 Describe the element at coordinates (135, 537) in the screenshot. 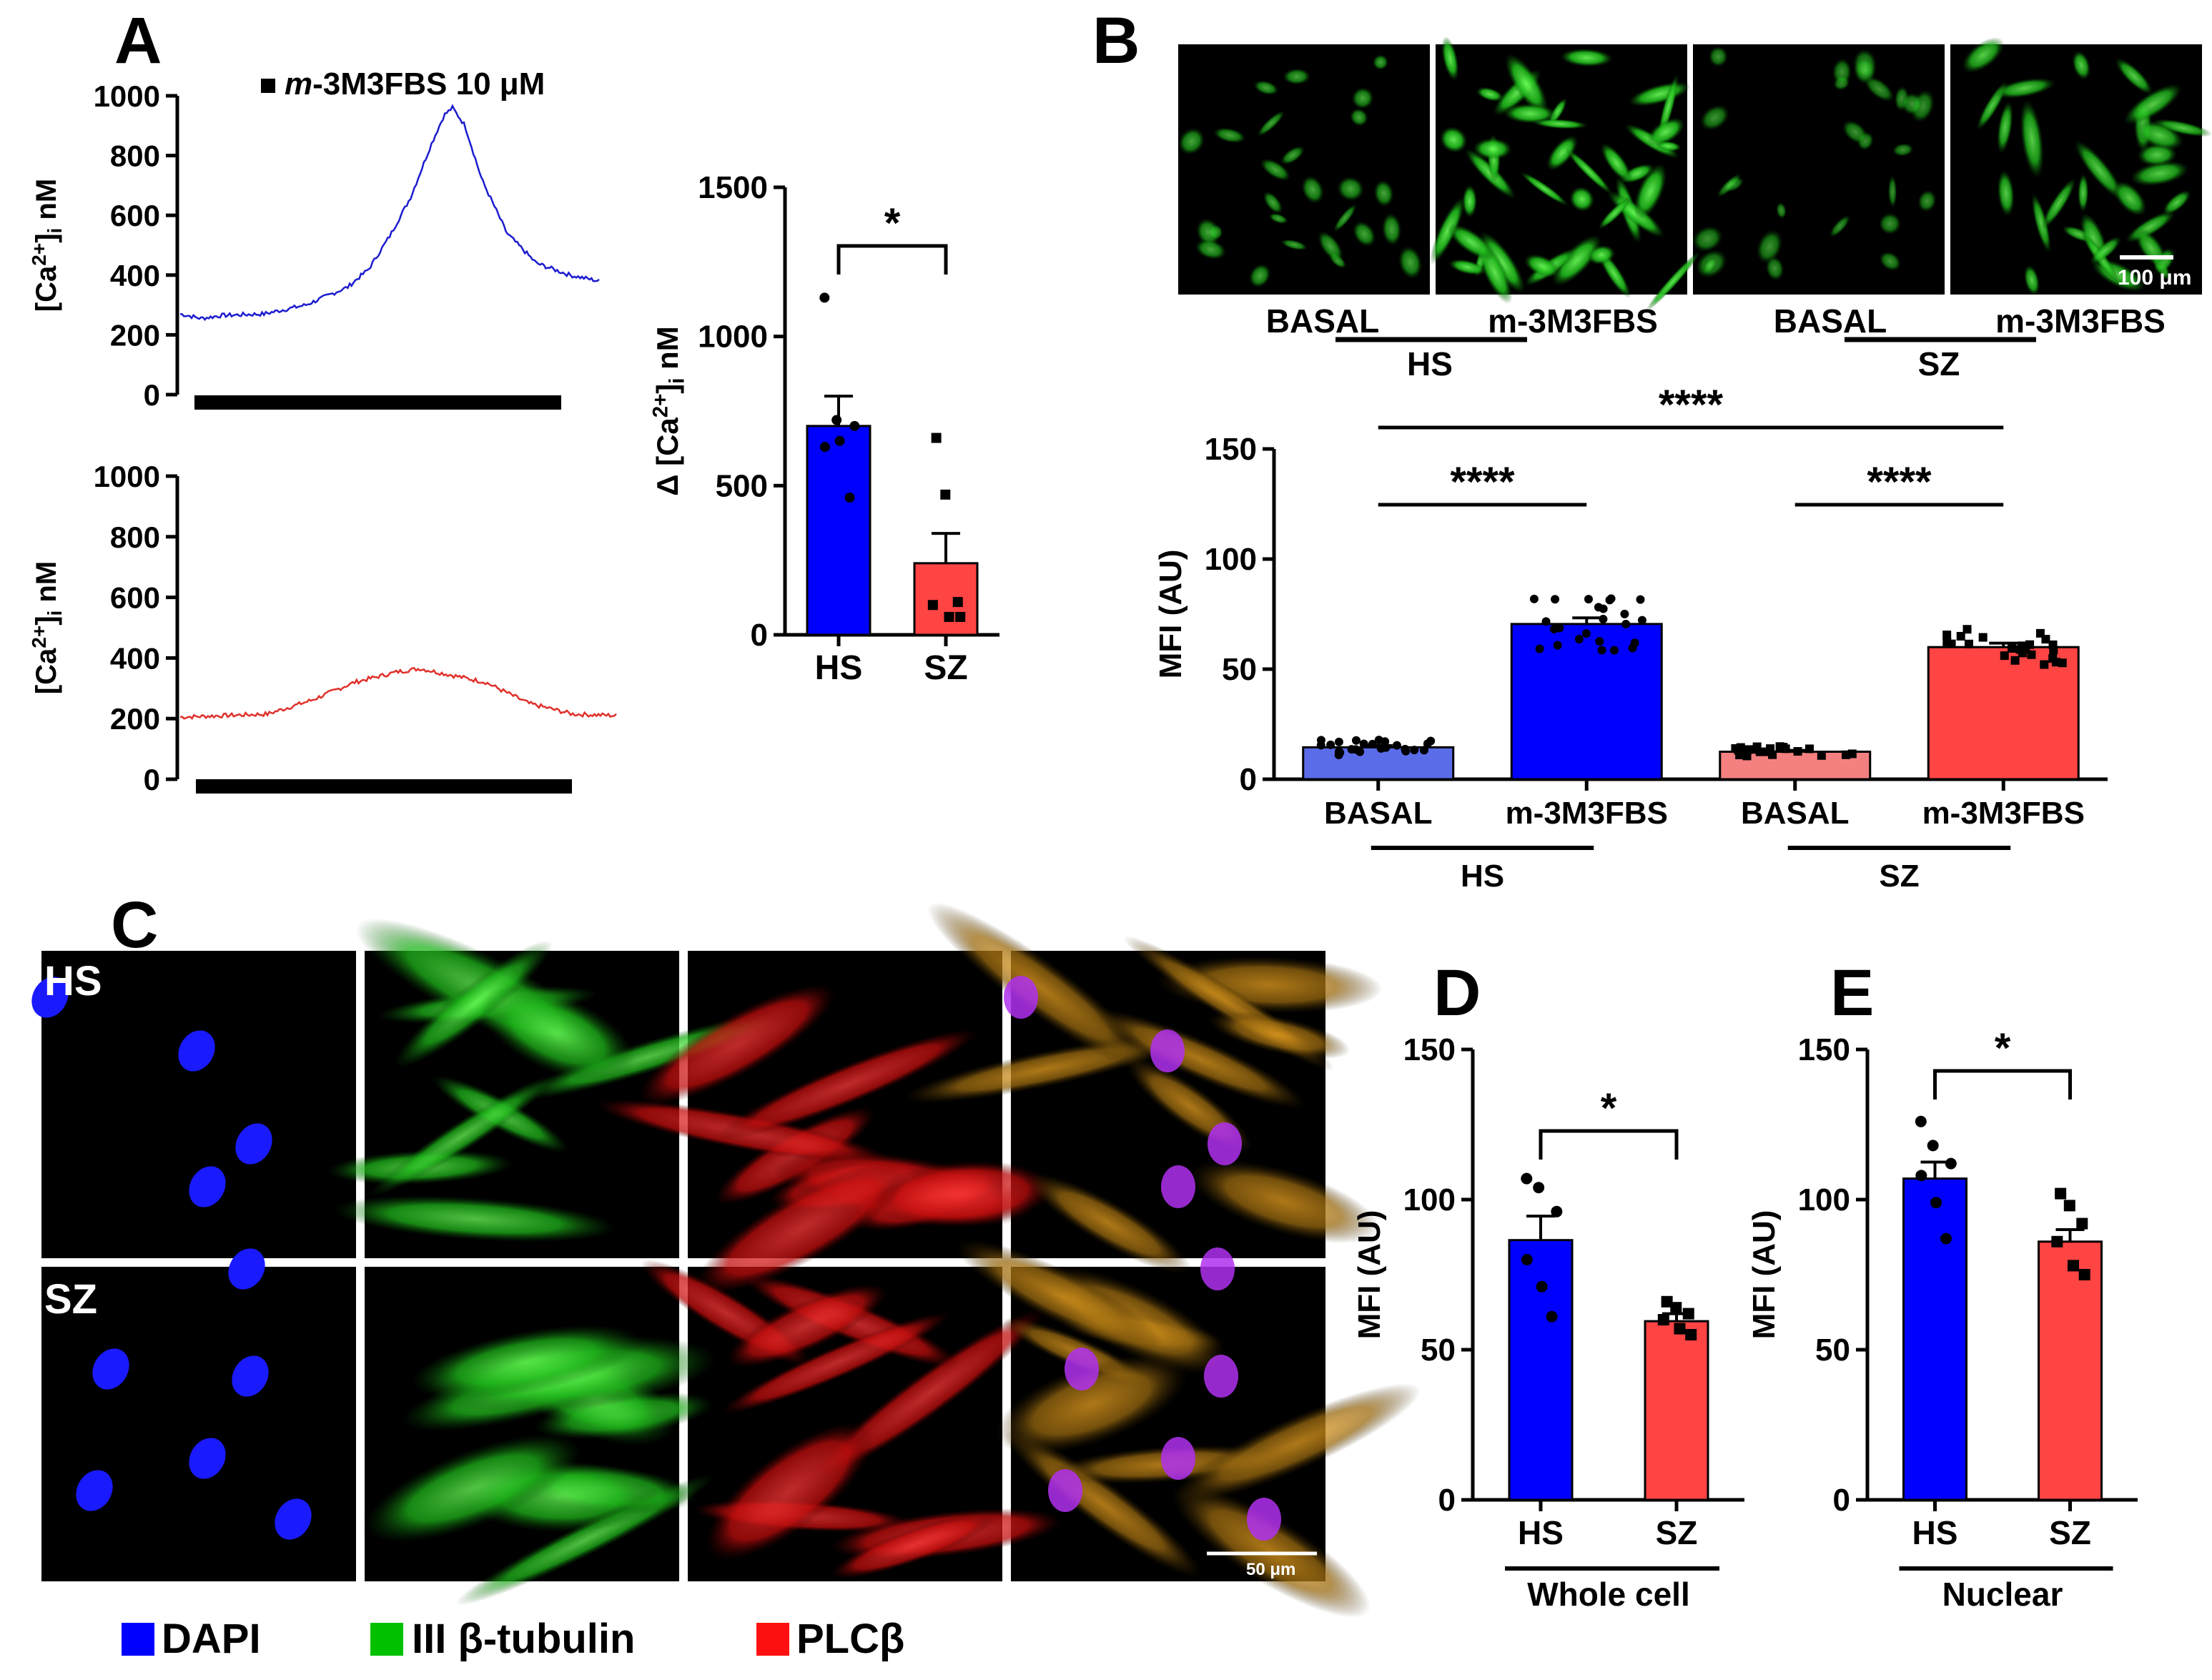

I see `y-tick-label: 800` at that location.